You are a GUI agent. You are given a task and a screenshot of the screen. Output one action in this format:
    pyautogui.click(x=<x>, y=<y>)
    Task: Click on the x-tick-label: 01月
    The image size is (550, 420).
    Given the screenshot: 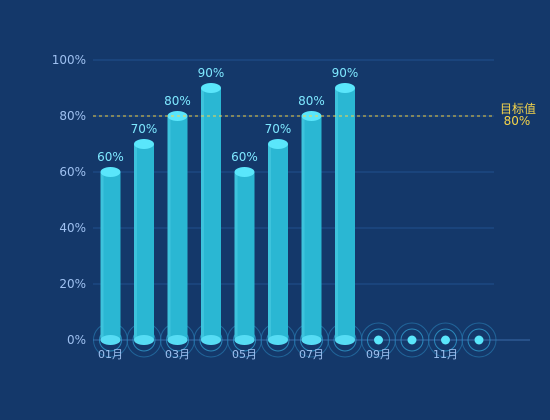 What is the action you would take?
    pyautogui.click(x=110, y=354)
    